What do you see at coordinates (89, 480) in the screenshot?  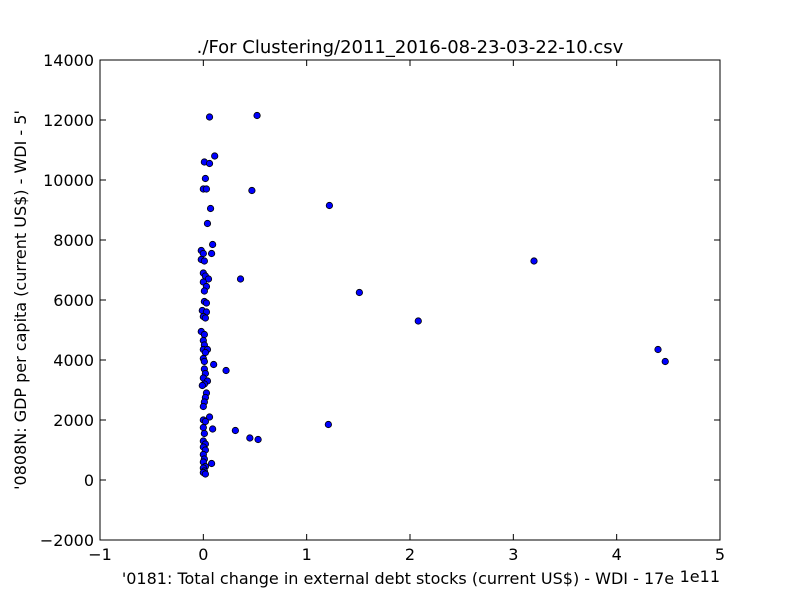 I see `y-tick-label: 0` at bounding box center [89, 480].